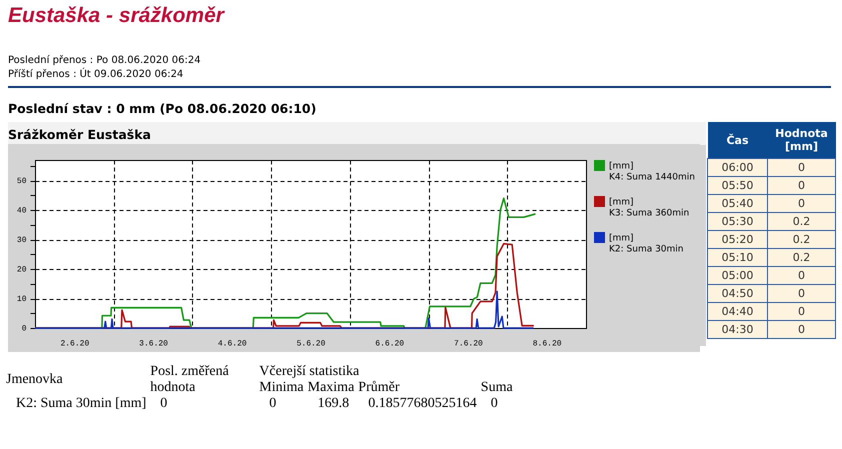  What do you see at coordinates (162, 108) in the screenshot?
I see `text: Poslední stav : 0 mm (Po 08.06.2020 06:10)` at bounding box center [162, 108].